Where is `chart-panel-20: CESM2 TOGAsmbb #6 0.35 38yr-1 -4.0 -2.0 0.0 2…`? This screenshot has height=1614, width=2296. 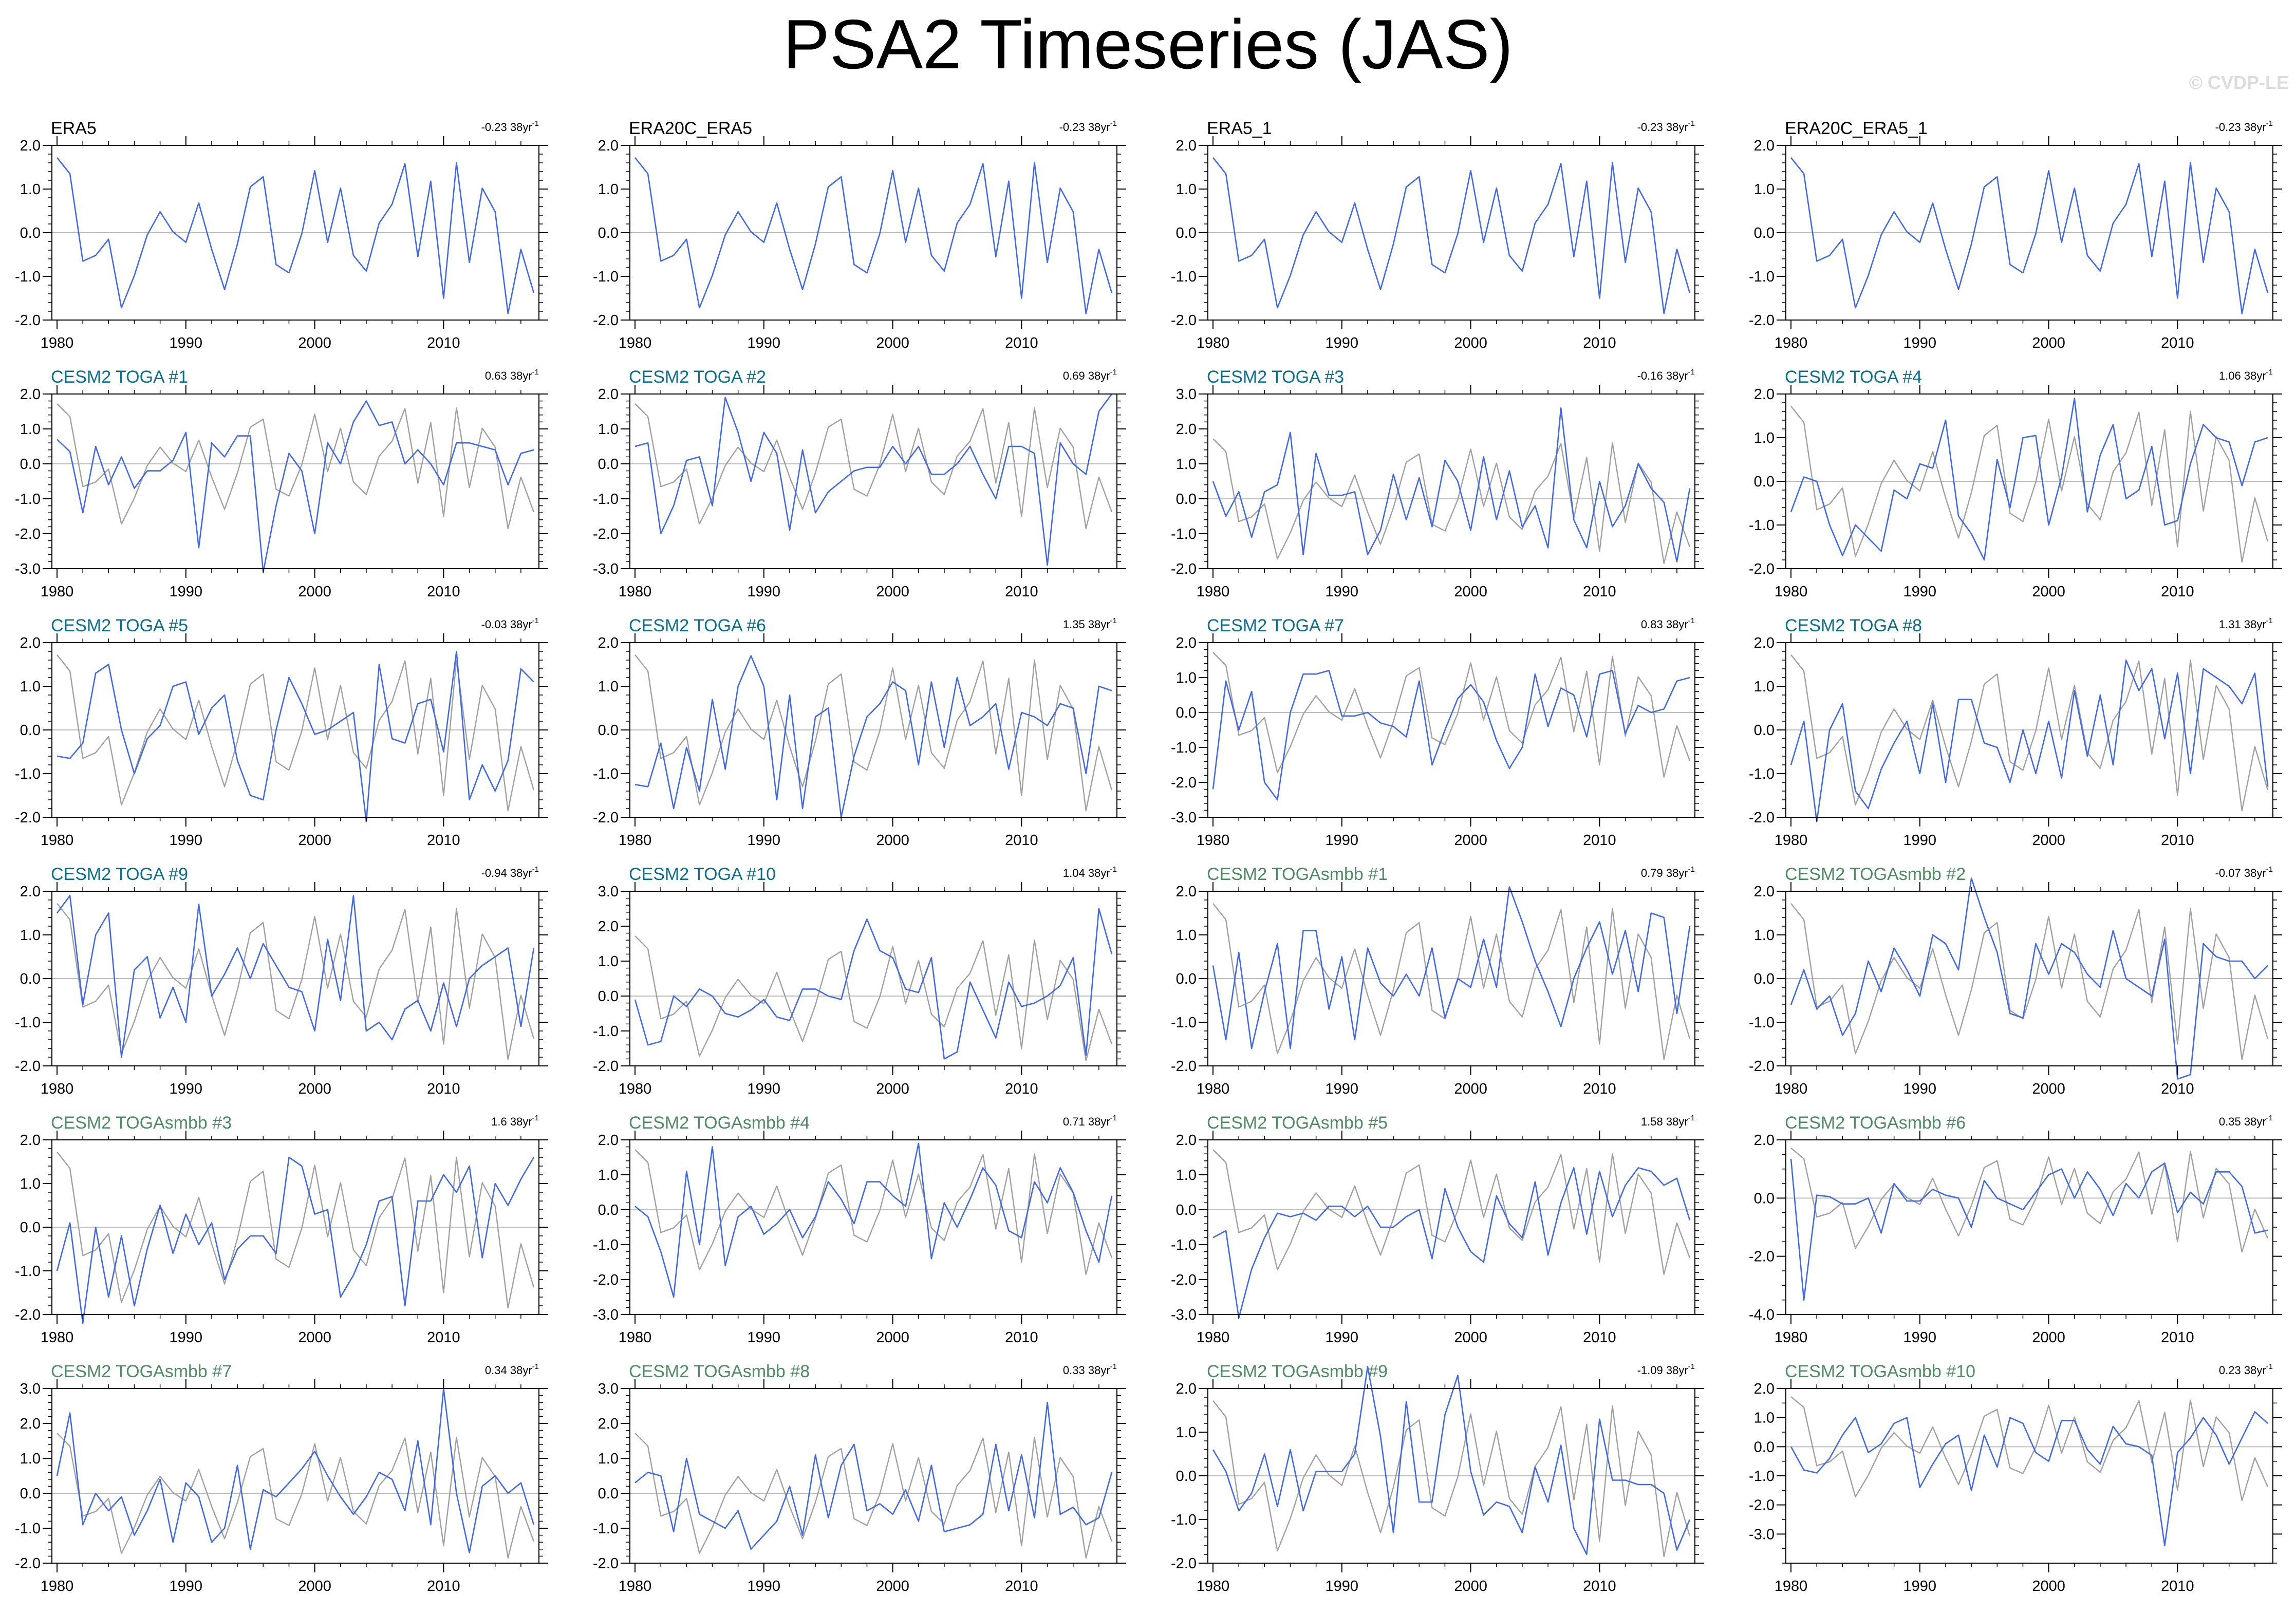
chart-panel-20: CESM2 TOGAsmbb #6 0.35 38yr-1 -4.0 -2.0 0.0 2… is located at coordinates (2016, 1229).